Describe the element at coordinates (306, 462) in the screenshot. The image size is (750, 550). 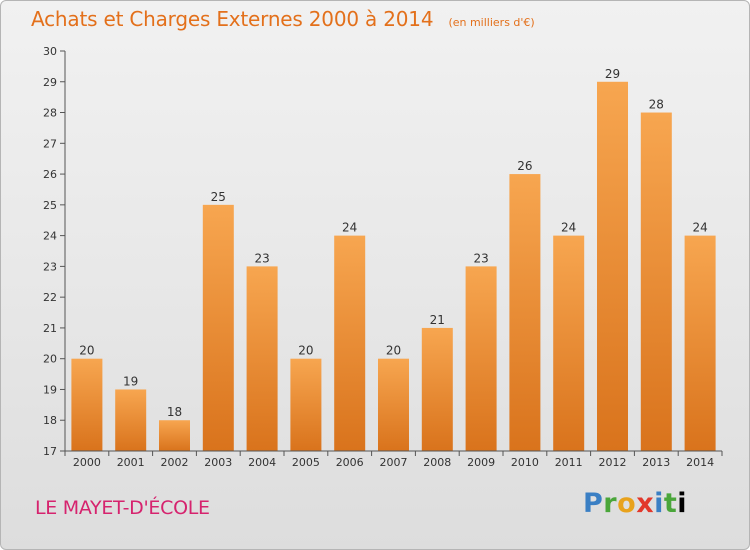
I see `x-tick-label: 2005` at that location.